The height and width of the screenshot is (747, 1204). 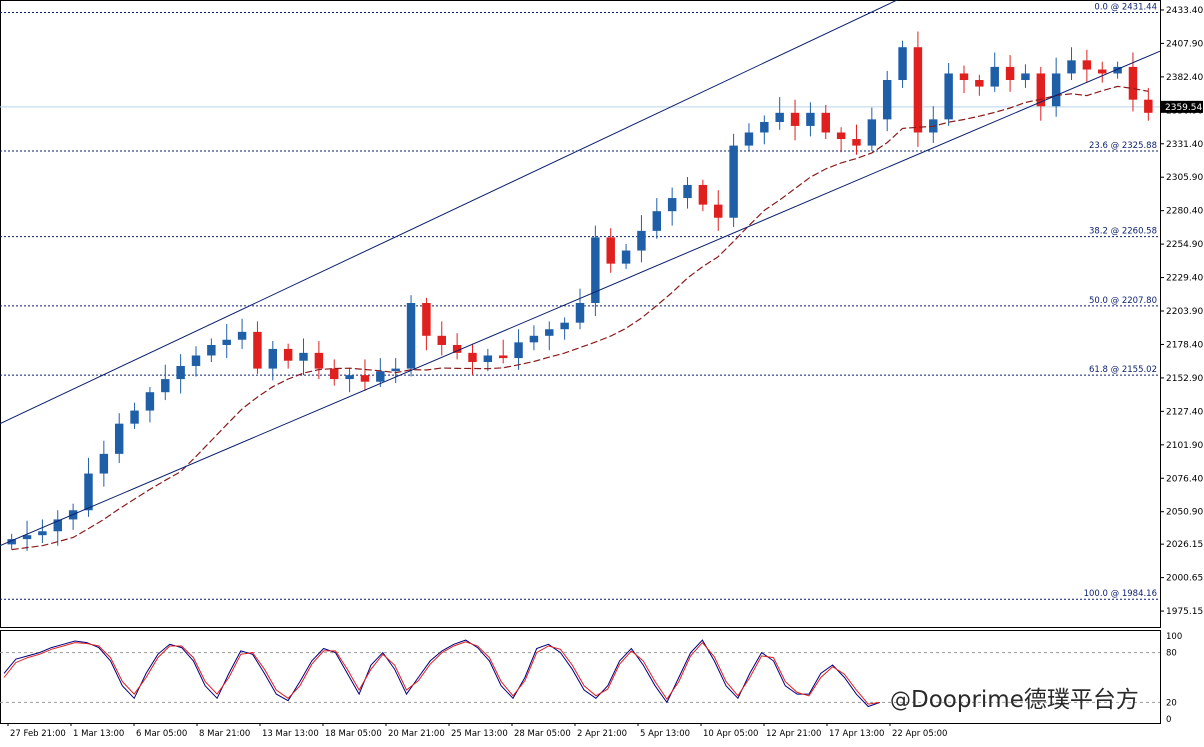 I want to click on x-axis-tick-label: 1 Mar 13:00, so click(x=98, y=734).